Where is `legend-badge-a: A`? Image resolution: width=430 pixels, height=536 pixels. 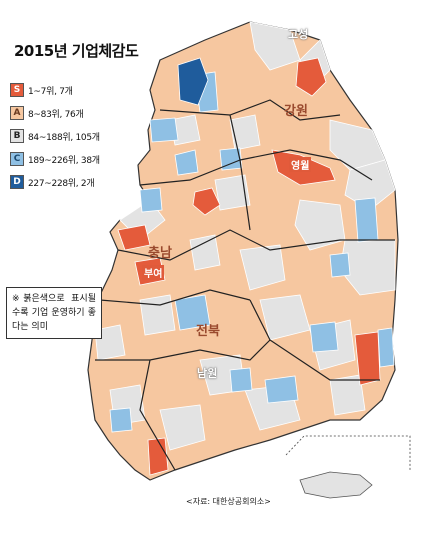
legend-badge-a: A is located at coordinates (17, 113).